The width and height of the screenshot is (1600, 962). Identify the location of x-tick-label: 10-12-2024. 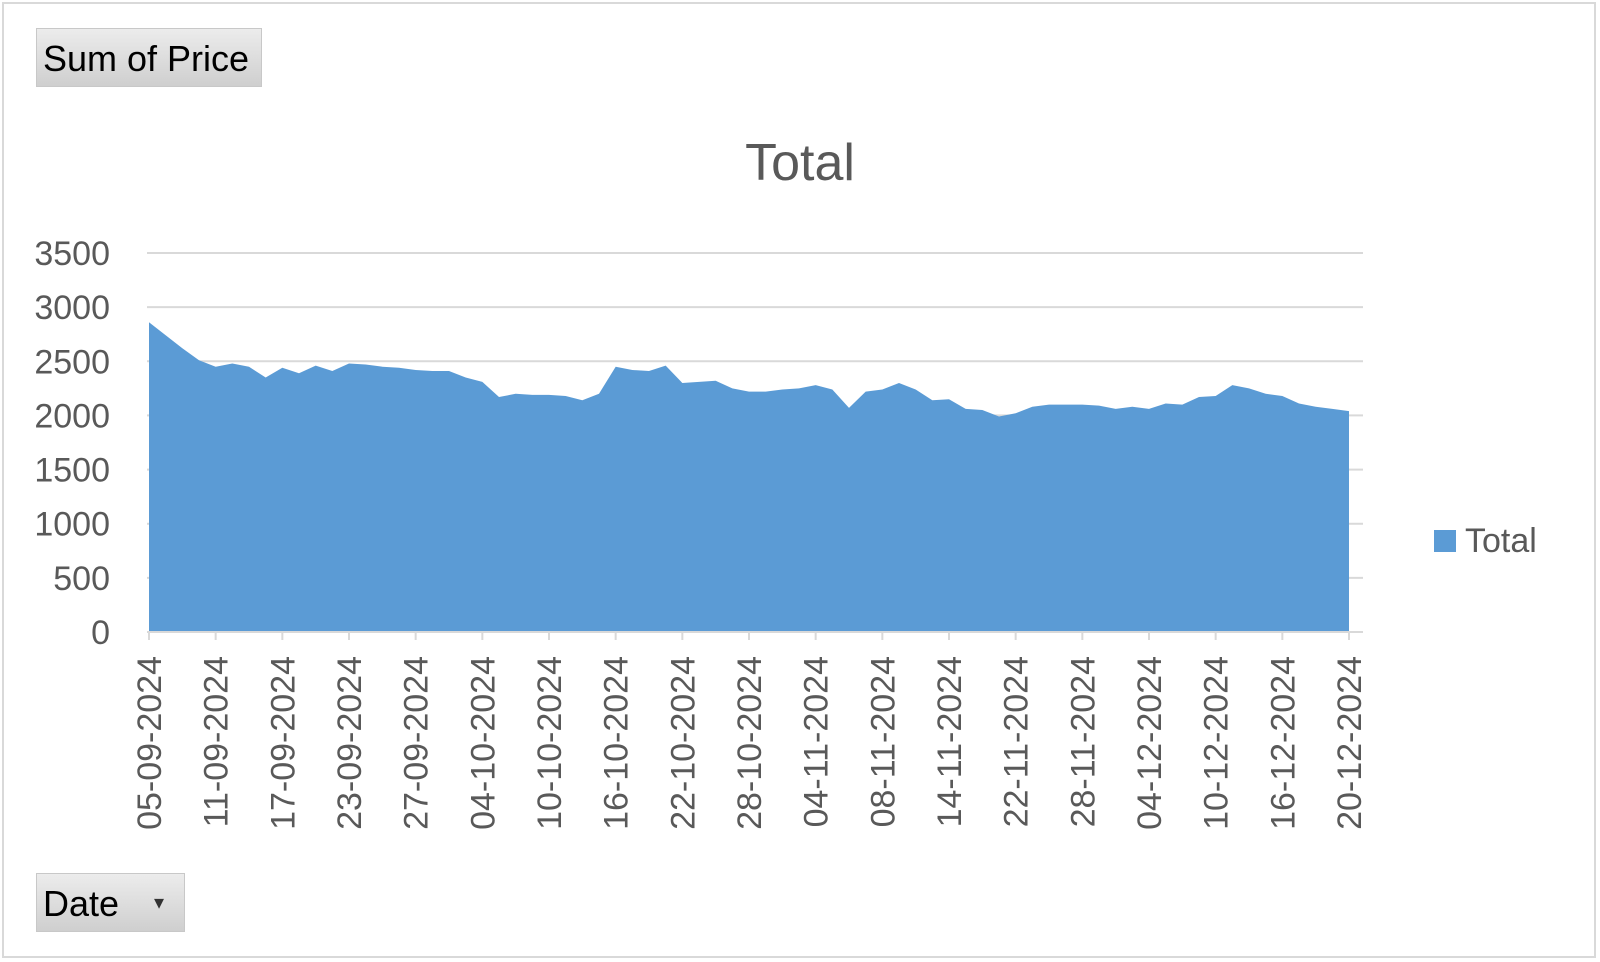
(1217, 743).